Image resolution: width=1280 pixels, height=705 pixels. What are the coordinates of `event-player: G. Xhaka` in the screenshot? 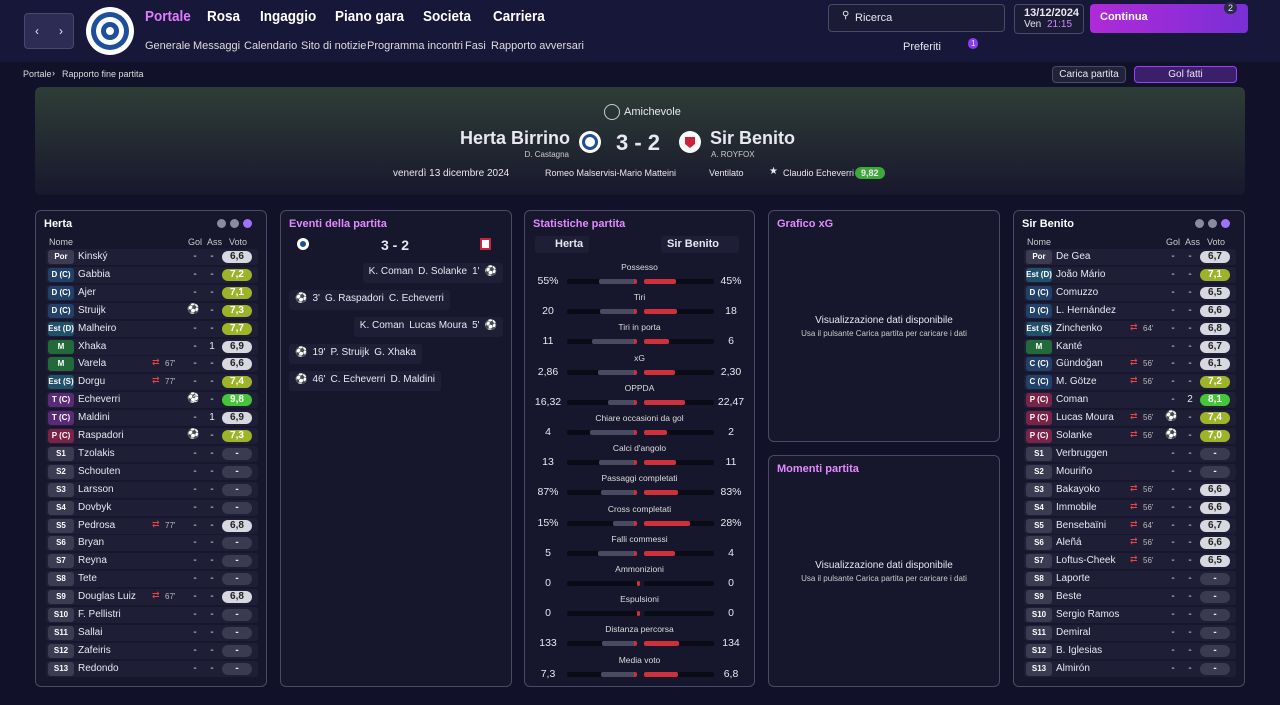 It's located at (395, 352).